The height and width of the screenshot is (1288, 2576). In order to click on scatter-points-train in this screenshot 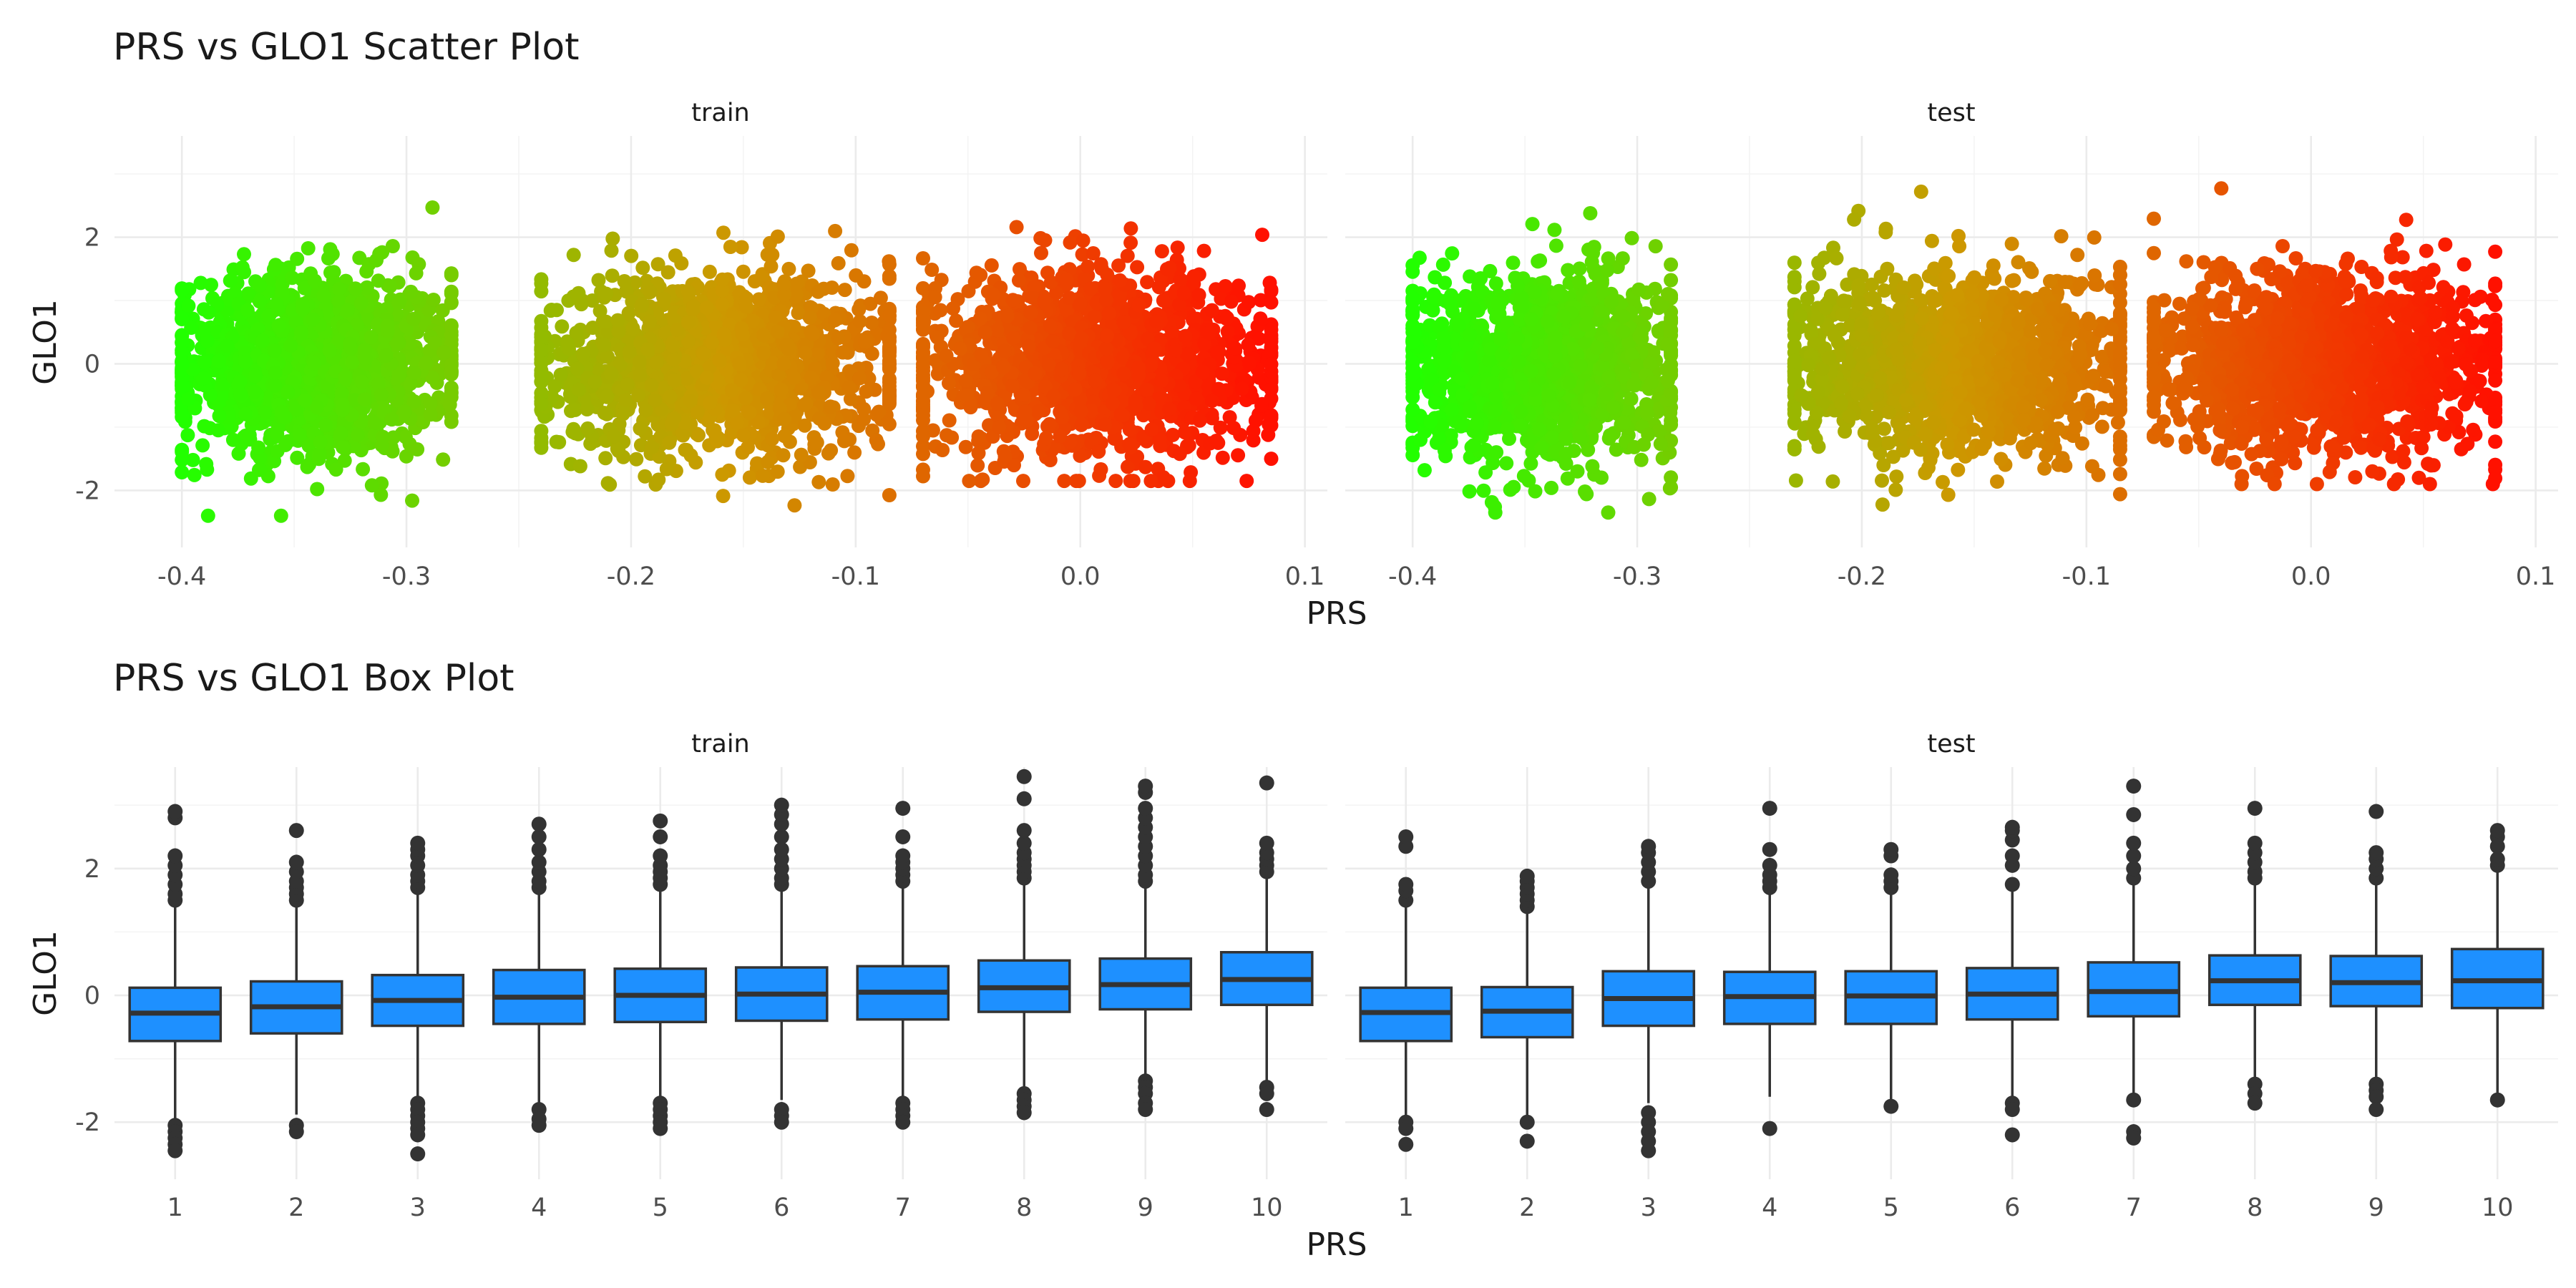, I will do `click(727, 361)`.